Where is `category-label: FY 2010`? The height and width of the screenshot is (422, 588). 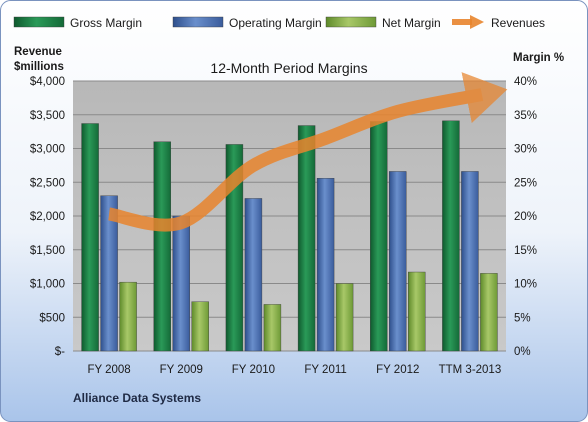 category-label: FY 2010 is located at coordinates (253, 370).